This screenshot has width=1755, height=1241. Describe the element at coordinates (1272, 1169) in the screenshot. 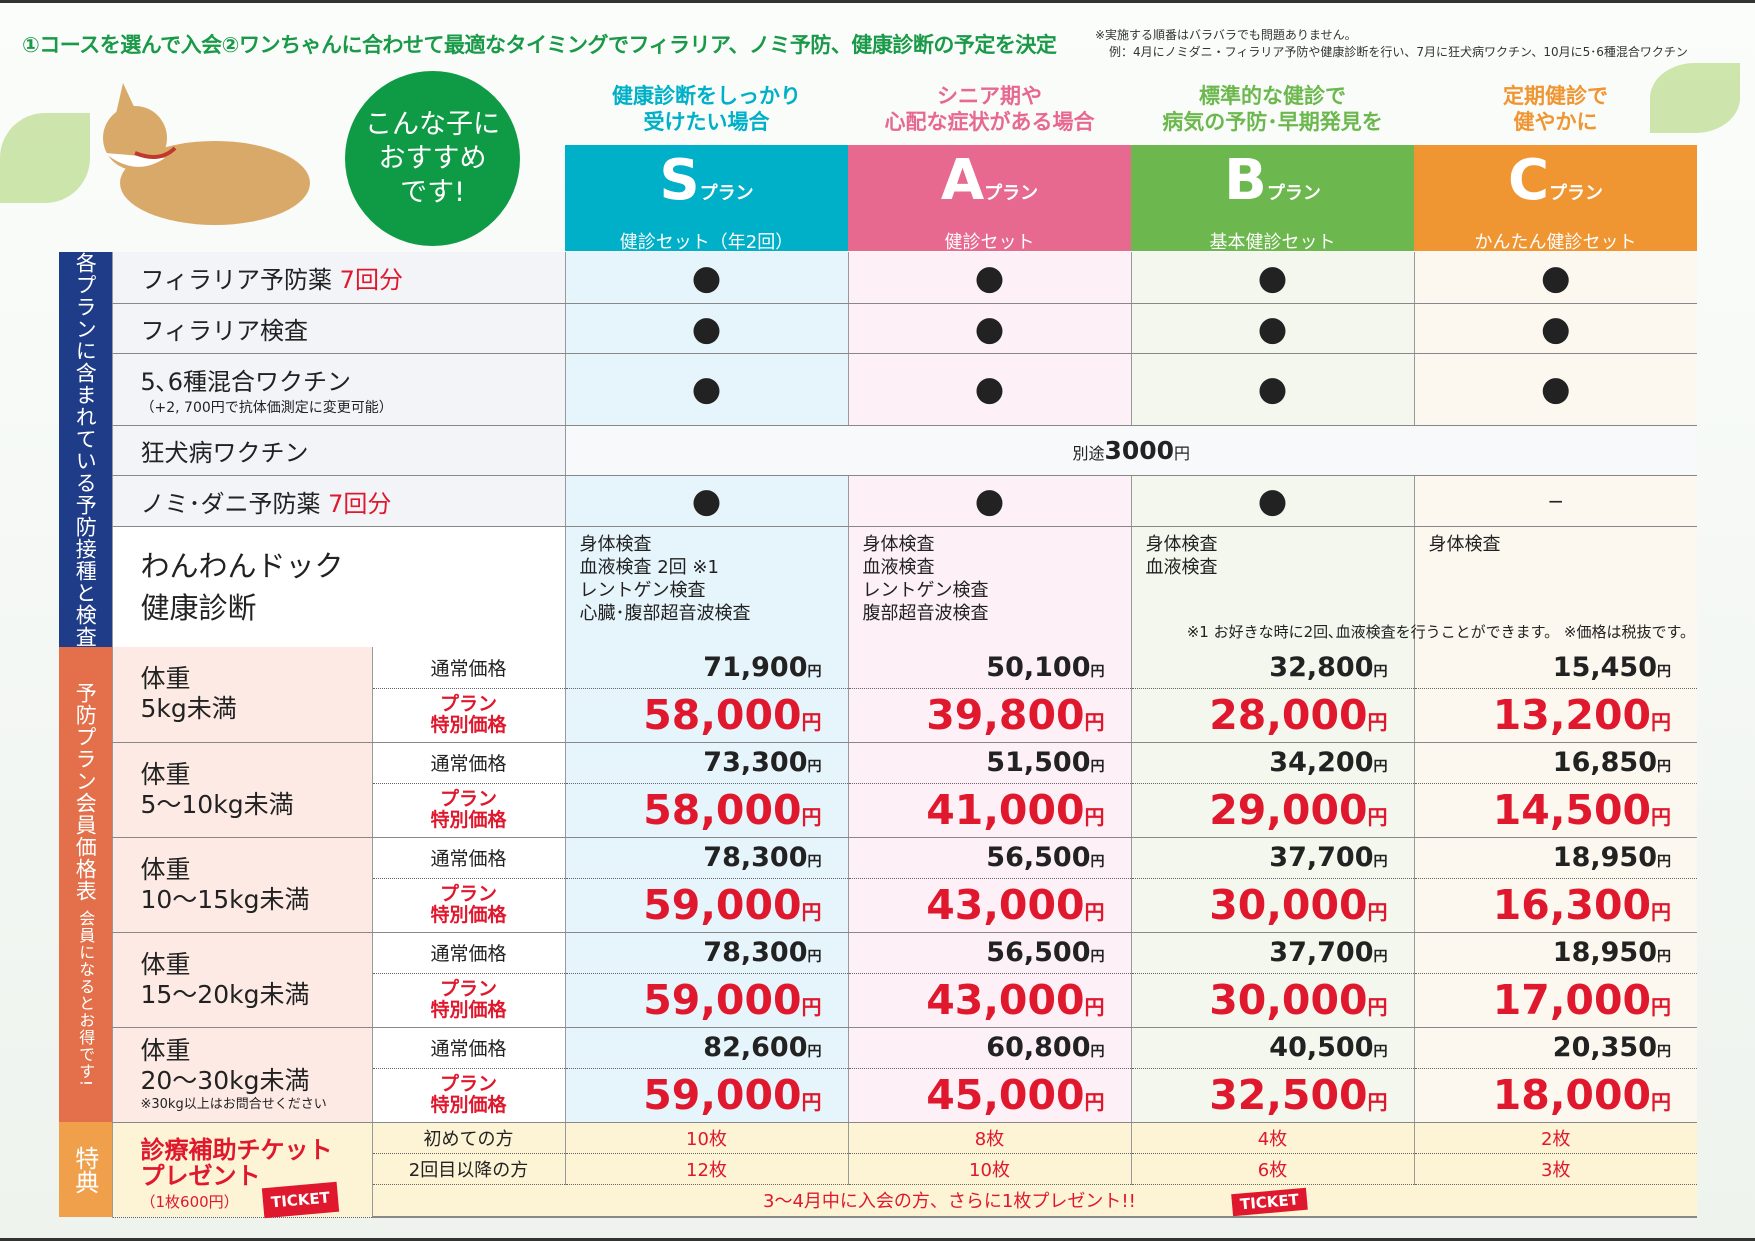

I see `ticket-count: 6枚` at that location.